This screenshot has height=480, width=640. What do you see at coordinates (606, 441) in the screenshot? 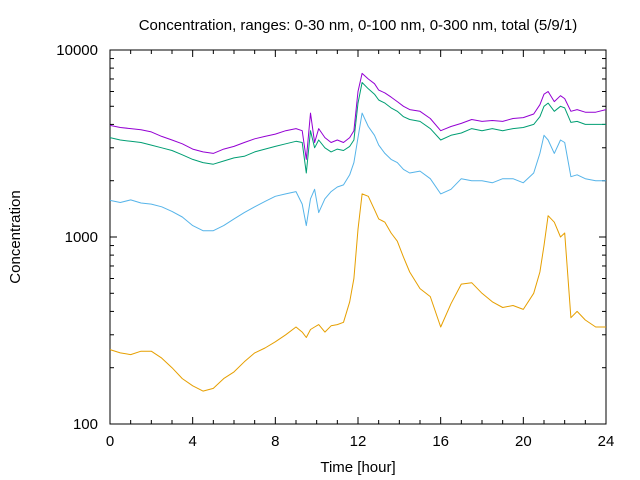
I see `x-tick-label: 24` at bounding box center [606, 441].